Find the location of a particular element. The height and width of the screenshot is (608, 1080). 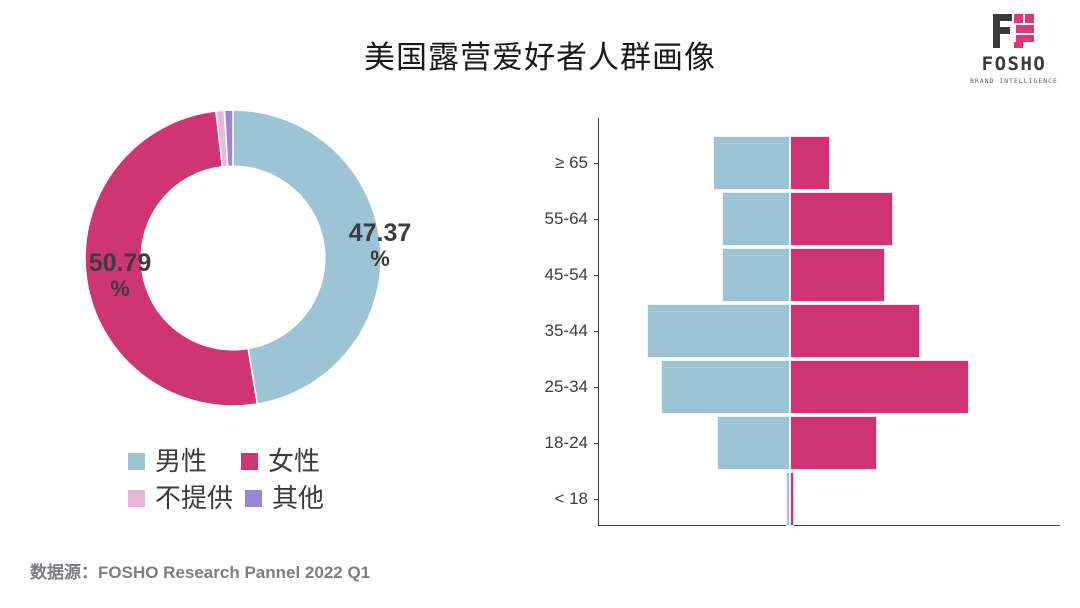

legend-label-other: 其他 is located at coordinates (298, 498).